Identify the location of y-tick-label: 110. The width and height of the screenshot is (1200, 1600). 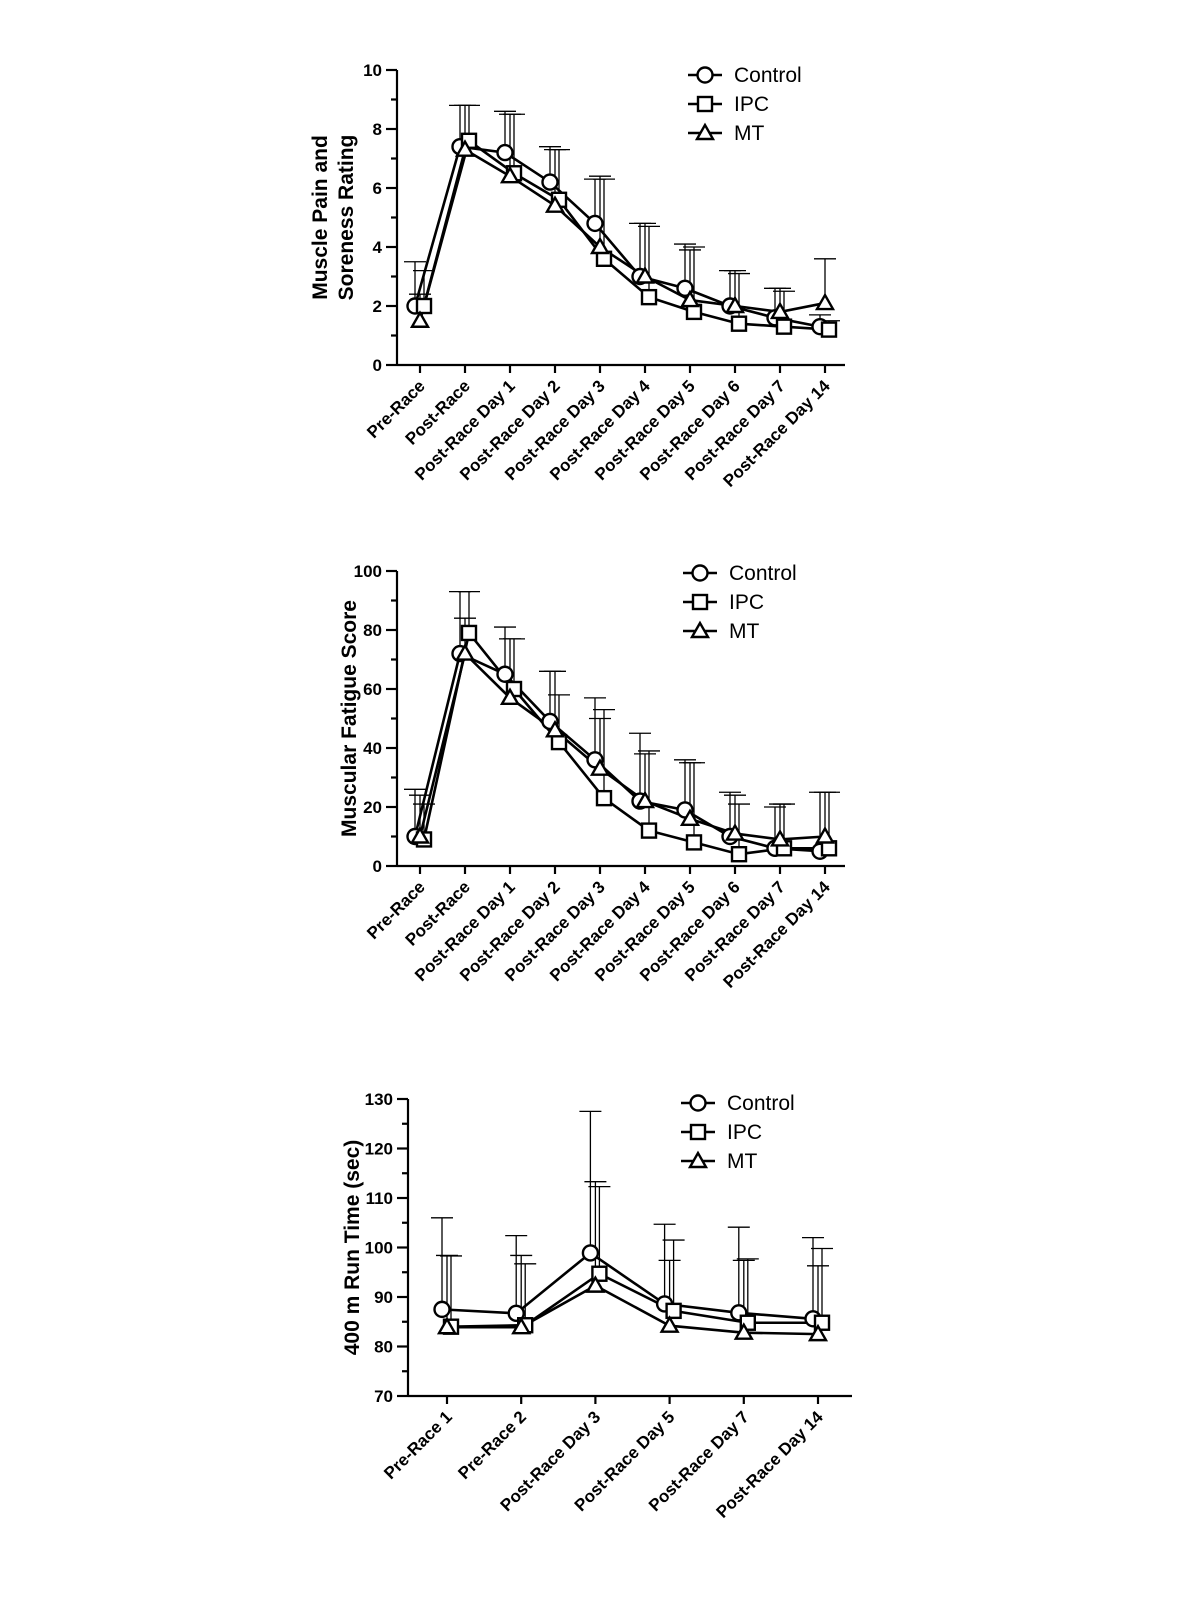
(379, 1198).